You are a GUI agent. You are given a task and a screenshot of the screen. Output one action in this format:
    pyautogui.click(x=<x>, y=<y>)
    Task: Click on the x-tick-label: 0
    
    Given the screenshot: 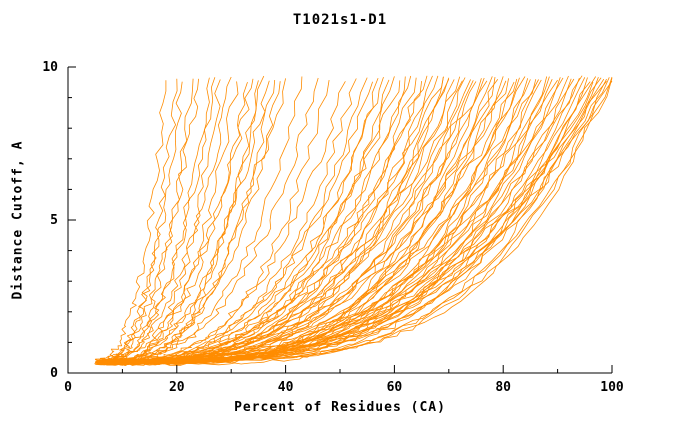 What is the action you would take?
    pyautogui.click(x=68, y=387)
    